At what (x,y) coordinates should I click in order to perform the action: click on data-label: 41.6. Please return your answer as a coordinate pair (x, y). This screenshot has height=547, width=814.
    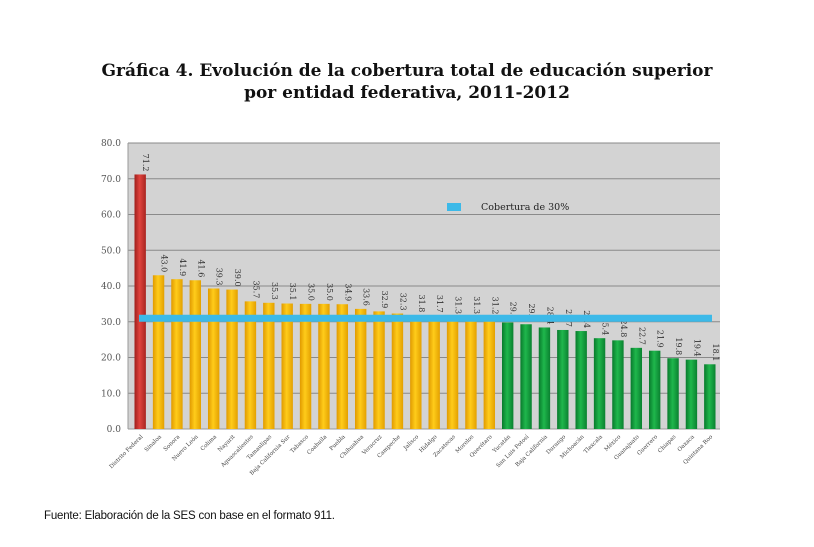
    Looking at the image, I should click on (200, 268).